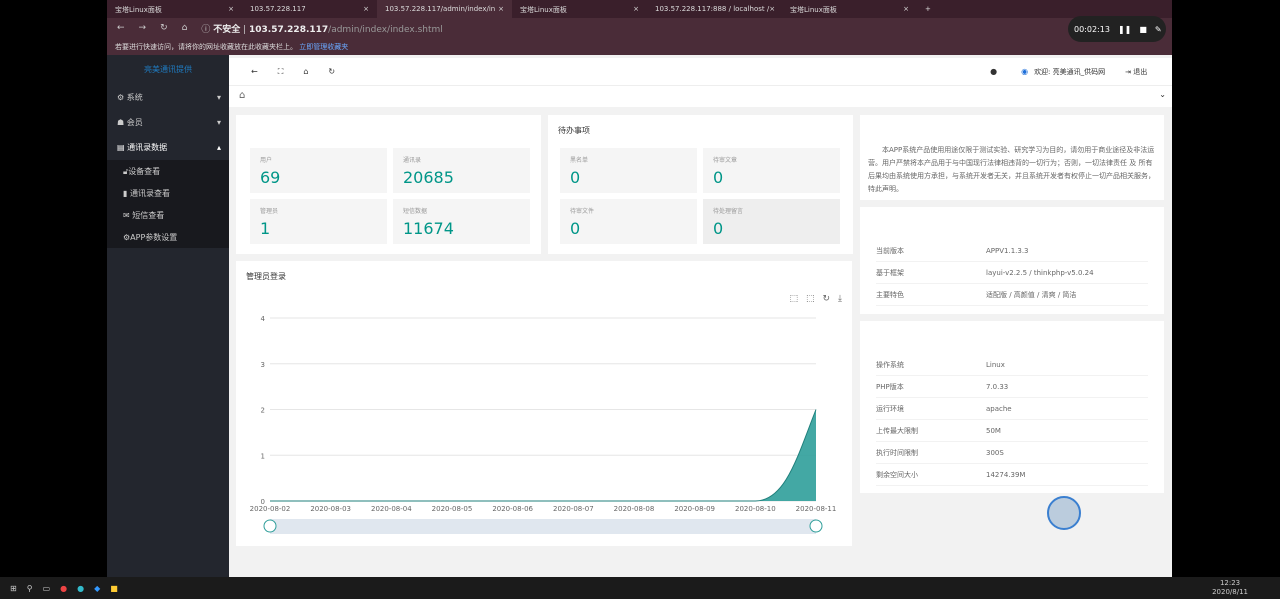 This screenshot has width=1280, height=599. I want to click on x-tick-label: 2020-08-04, so click(391, 509).